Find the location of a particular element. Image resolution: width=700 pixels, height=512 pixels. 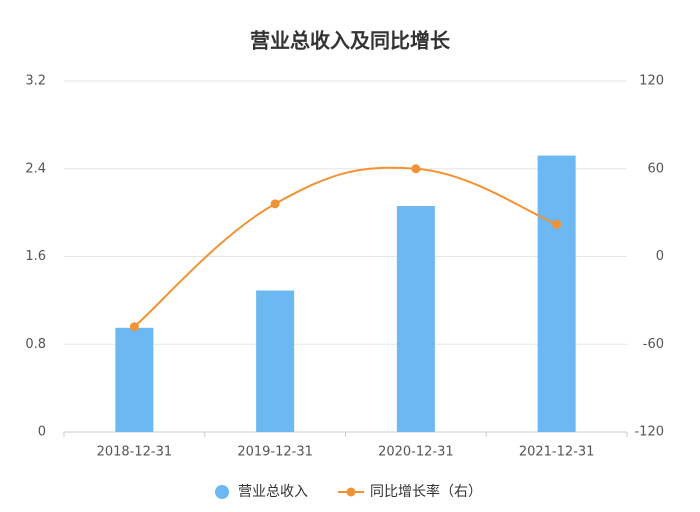

y2-tick-label: 60 is located at coordinates (655, 168).